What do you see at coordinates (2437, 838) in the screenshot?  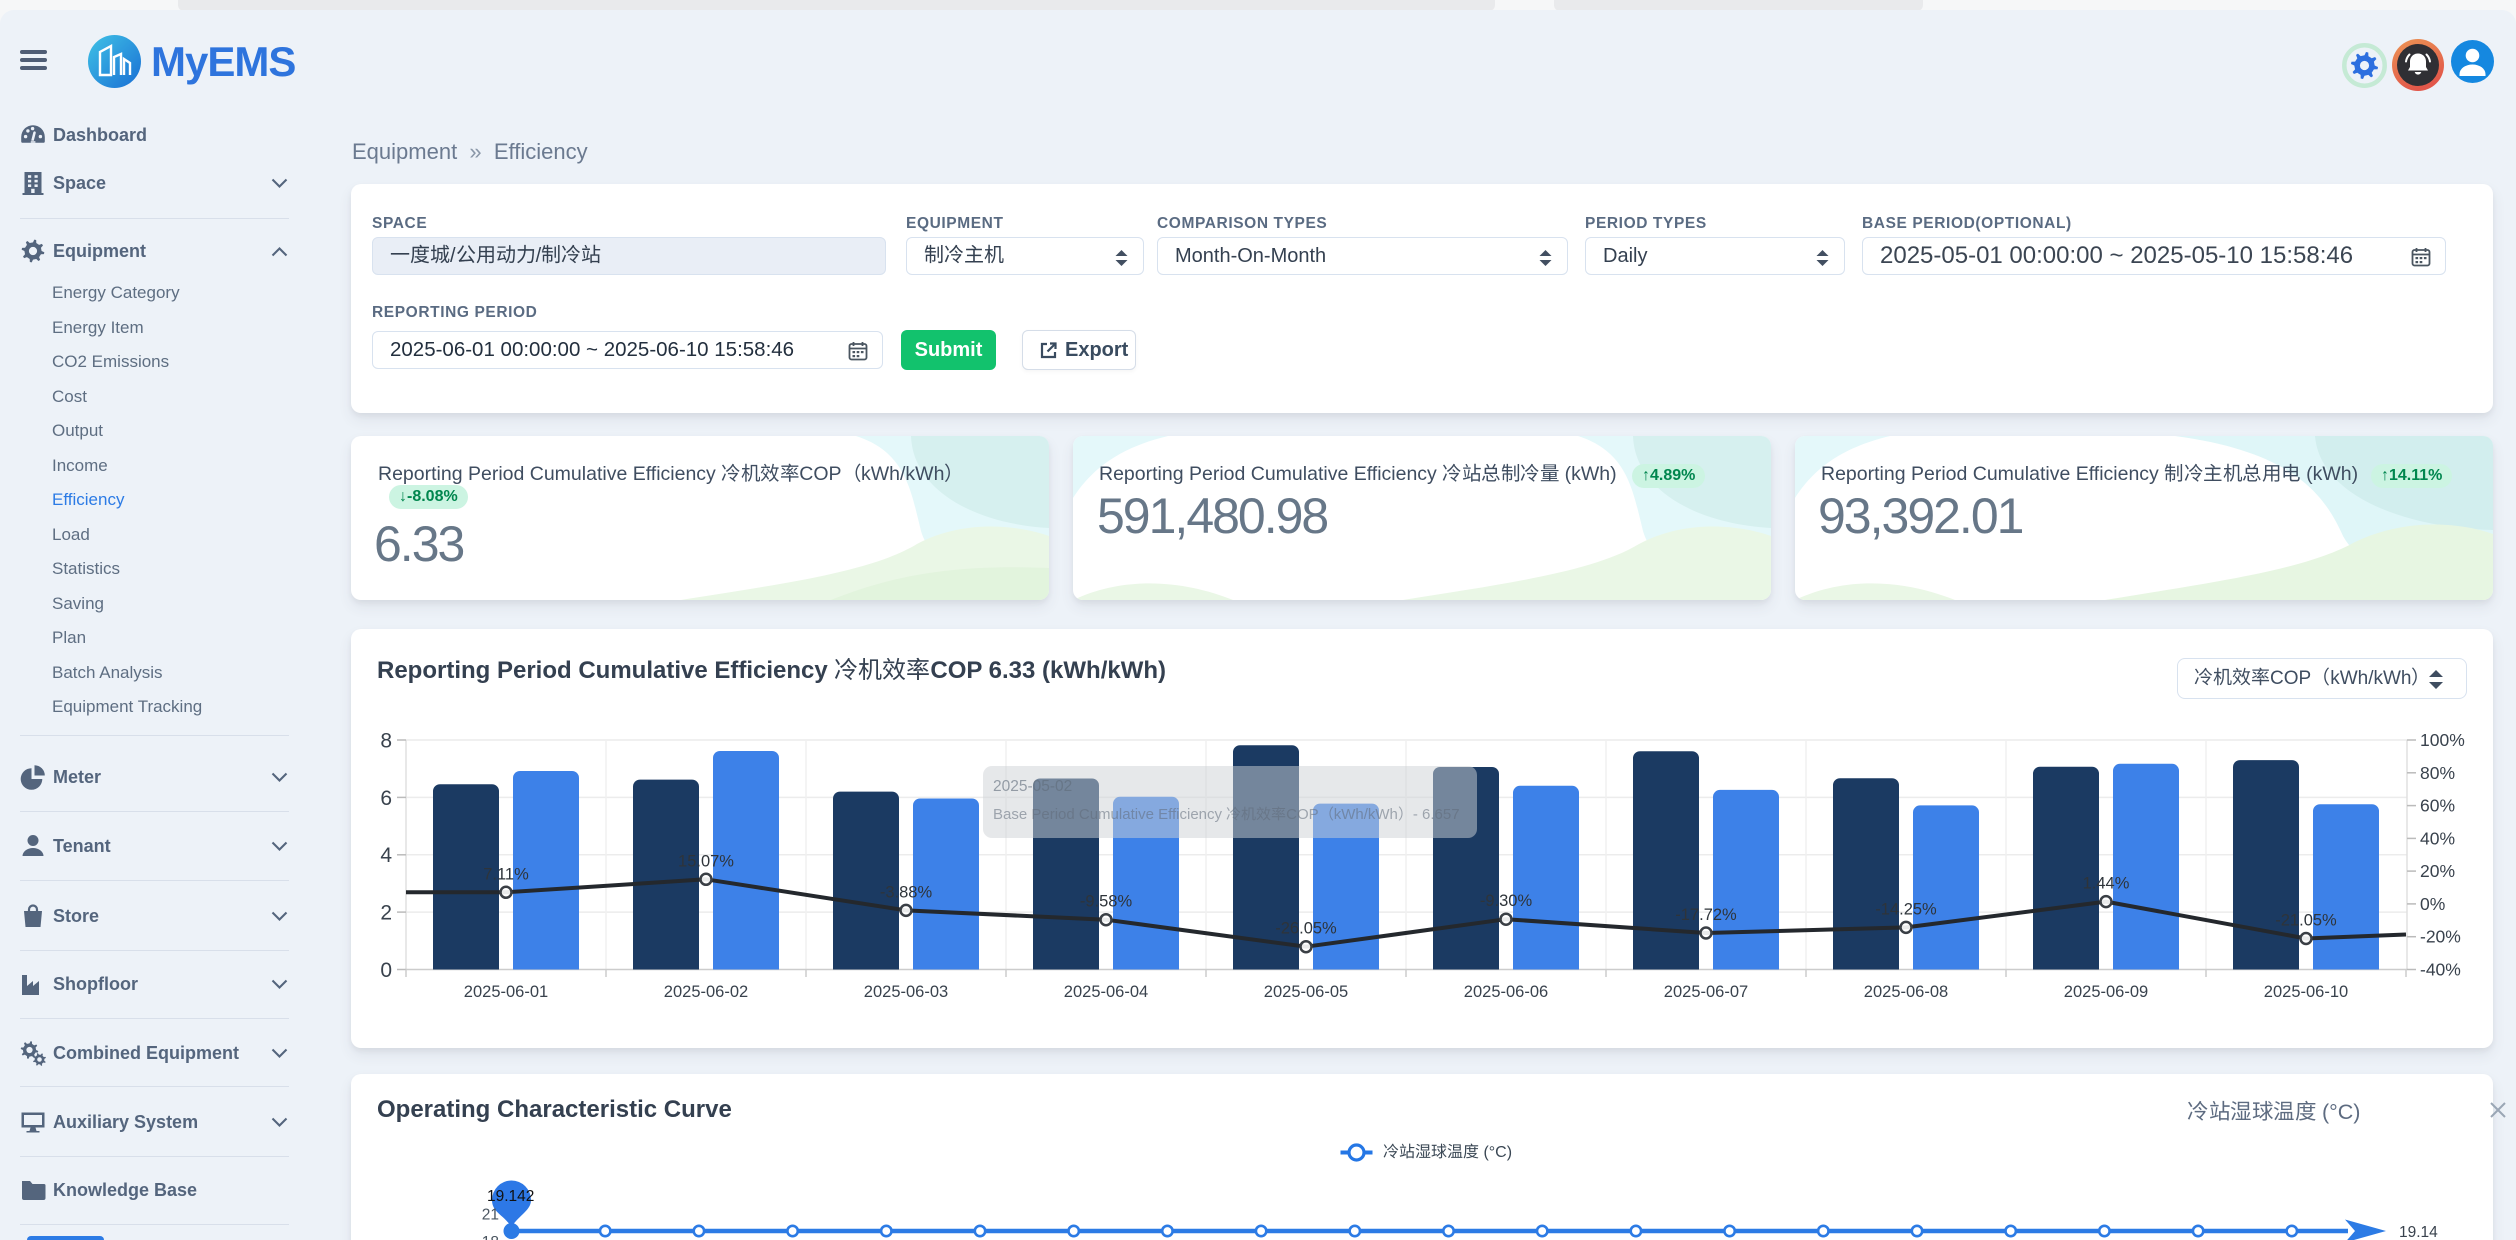 I see `svg-text: 40%` at bounding box center [2437, 838].